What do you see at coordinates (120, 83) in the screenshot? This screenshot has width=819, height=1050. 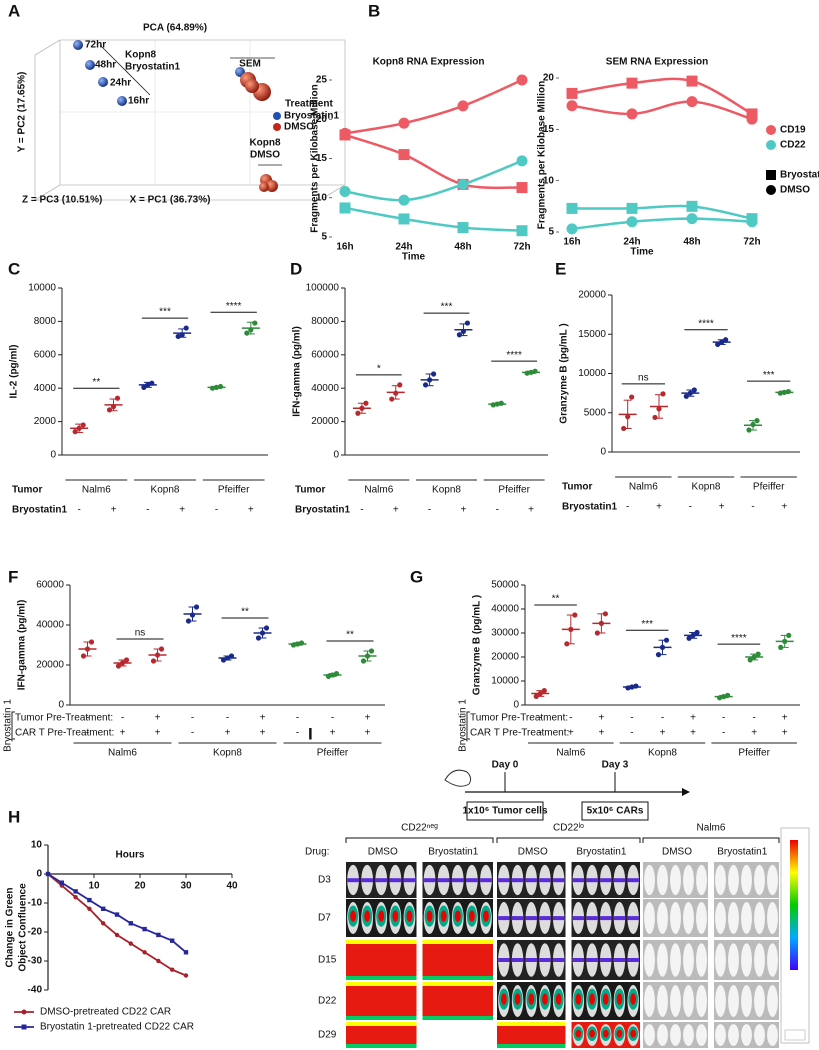 I see `pca-annotation: 24hr` at bounding box center [120, 83].